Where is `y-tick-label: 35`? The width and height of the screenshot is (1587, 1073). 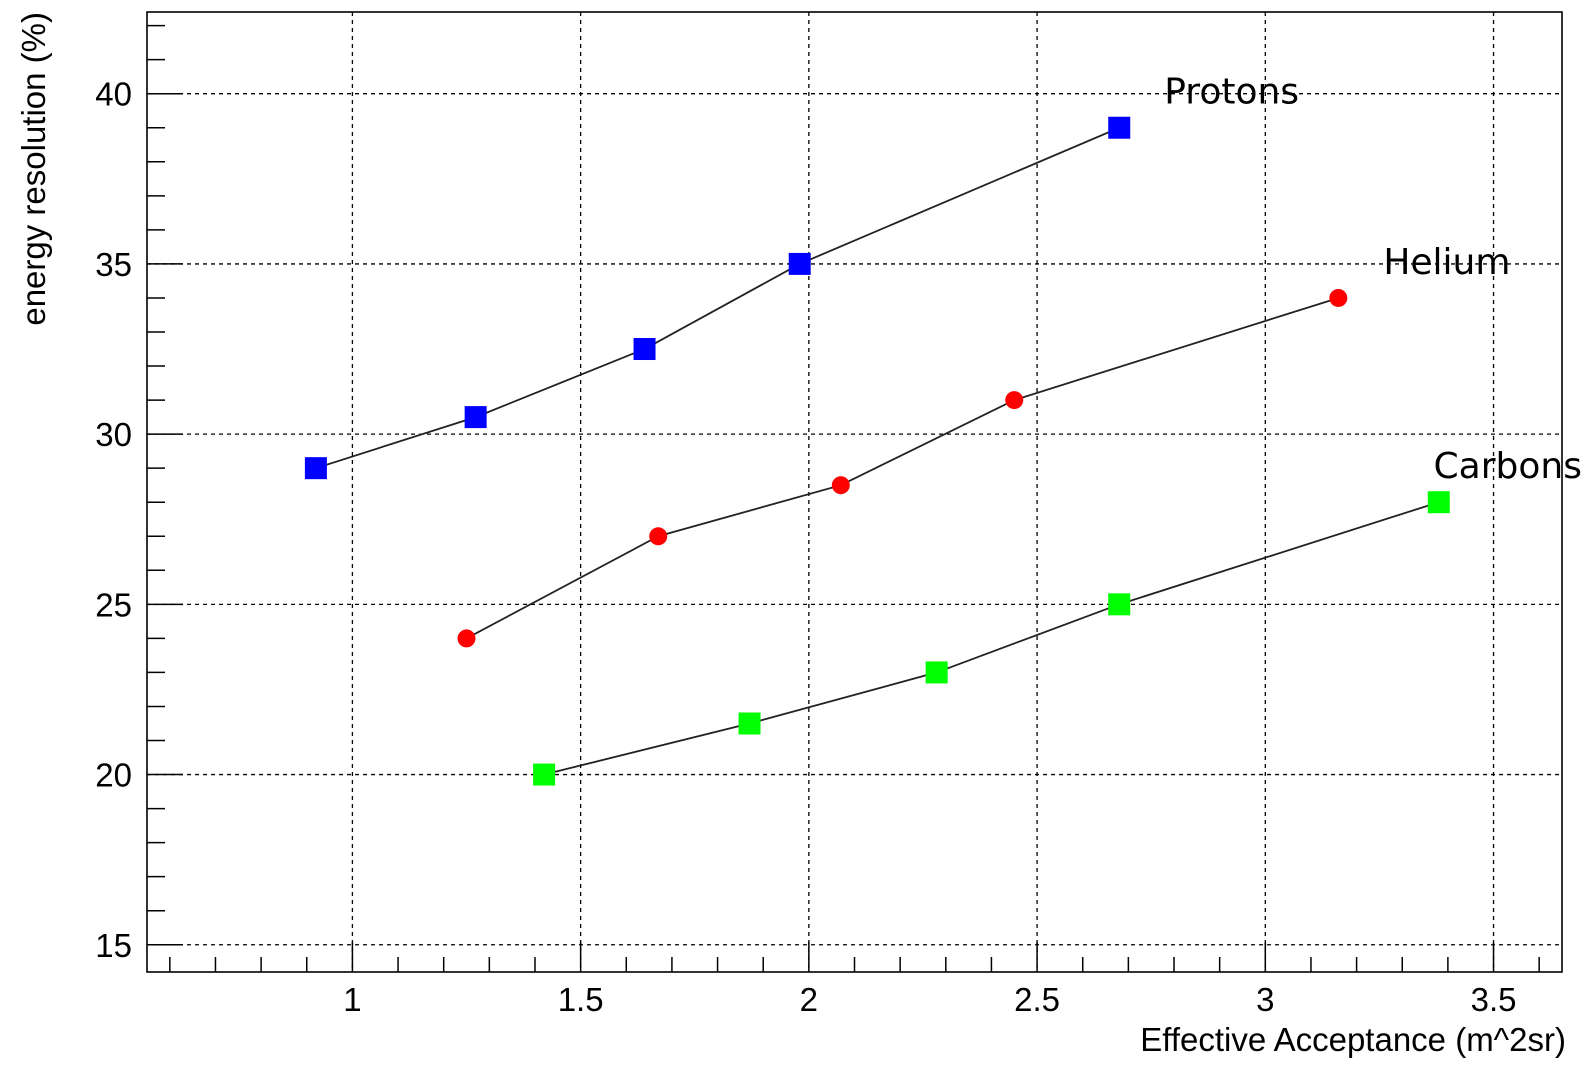 y-tick-label: 35 is located at coordinates (113, 264).